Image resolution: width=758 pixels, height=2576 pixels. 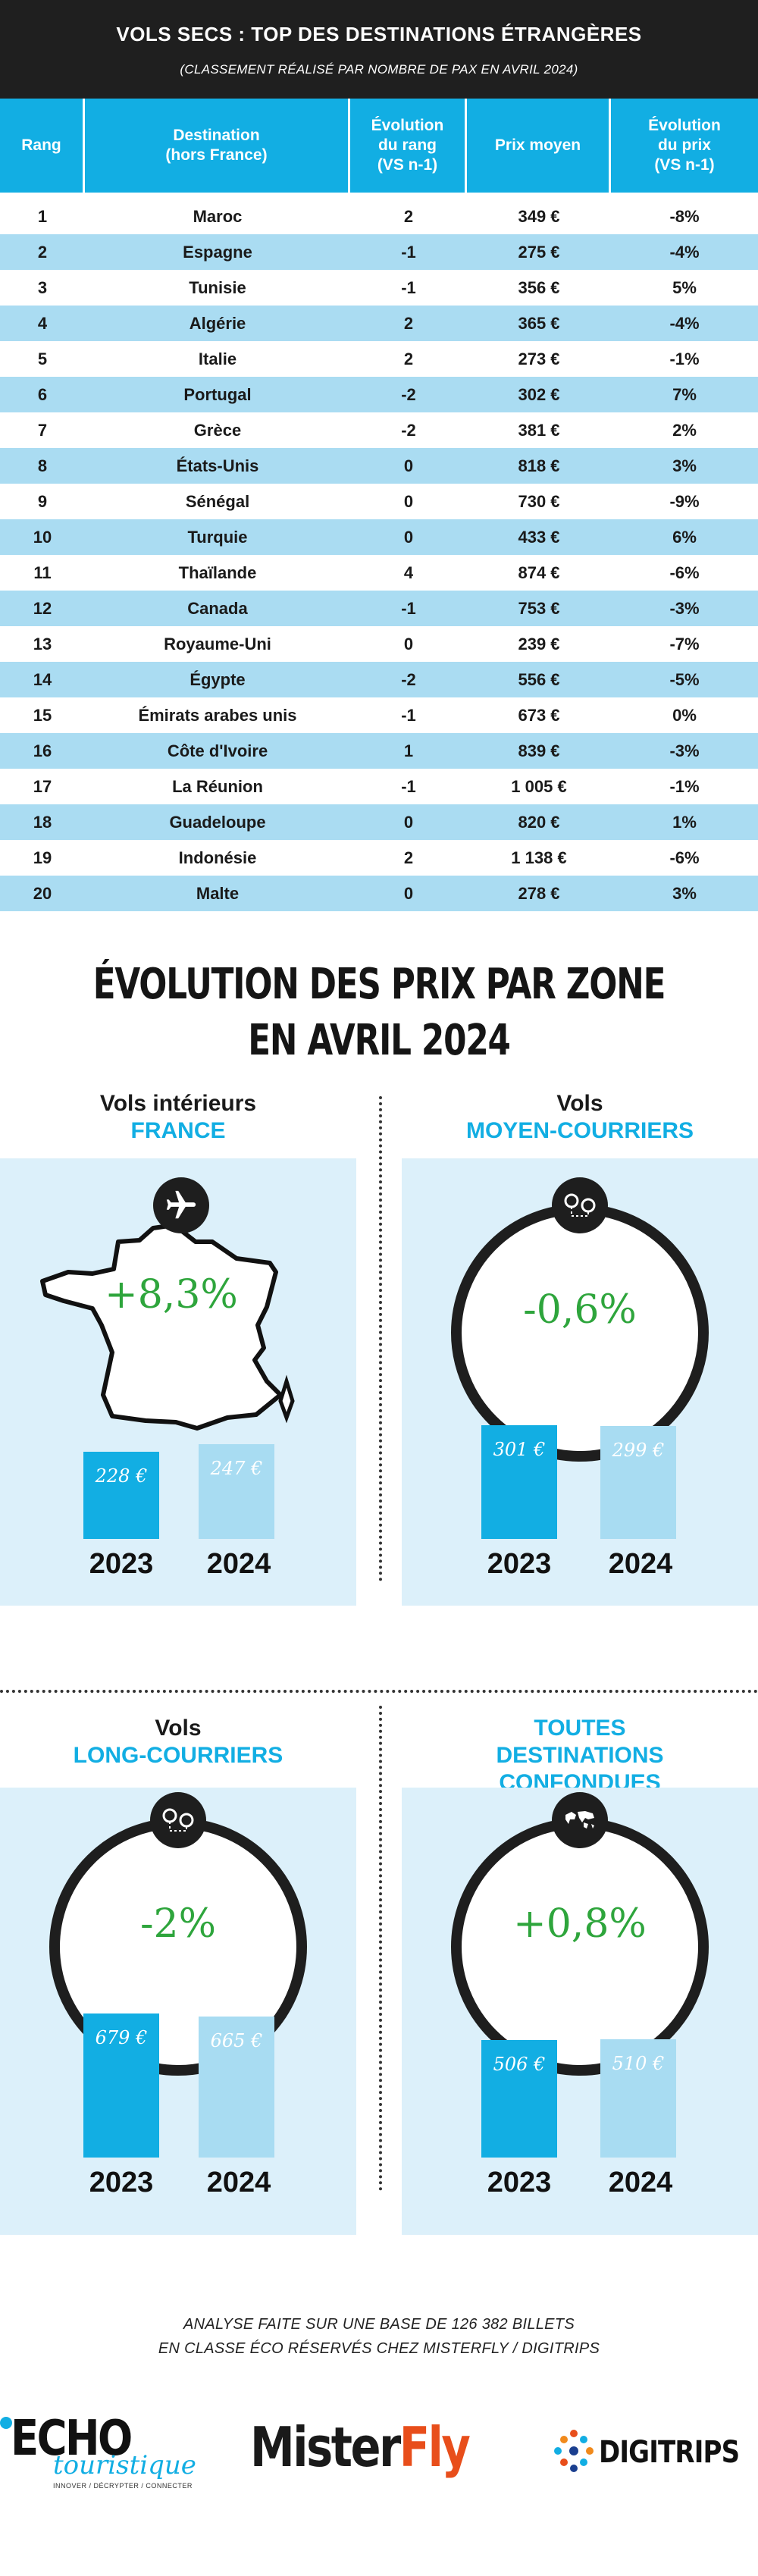 What do you see at coordinates (42, 466) in the screenshot?
I see `cell-rank: 8` at bounding box center [42, 466].